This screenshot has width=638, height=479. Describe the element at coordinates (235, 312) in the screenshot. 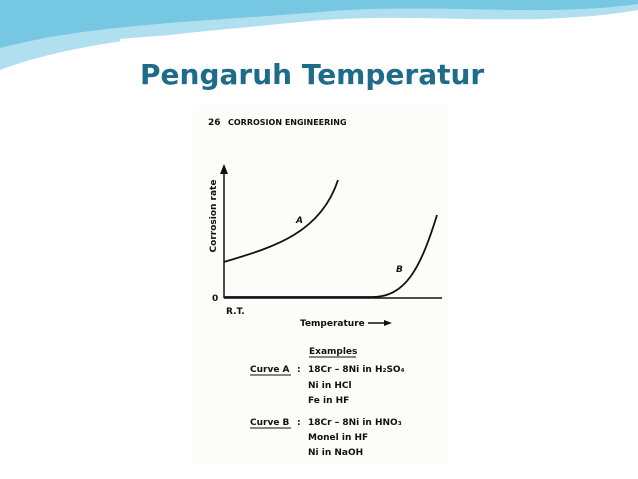

I see `rt-label: R.T.` at that location.